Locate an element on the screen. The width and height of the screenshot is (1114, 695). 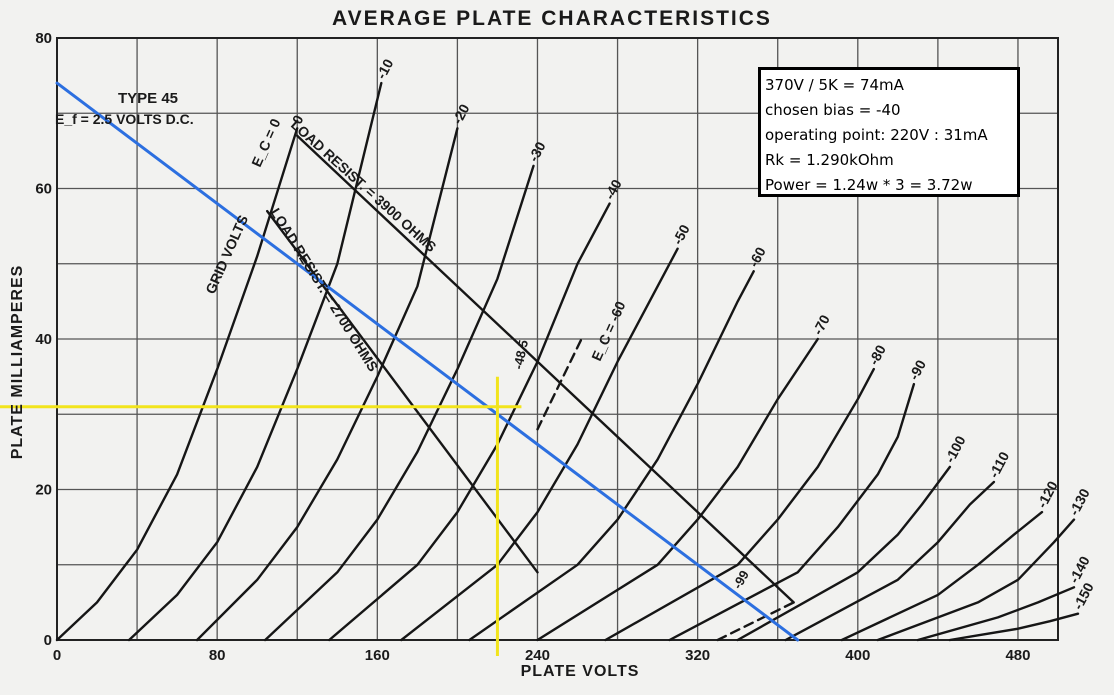
y-tick-label: 0 is located at coordinates (48, 640).